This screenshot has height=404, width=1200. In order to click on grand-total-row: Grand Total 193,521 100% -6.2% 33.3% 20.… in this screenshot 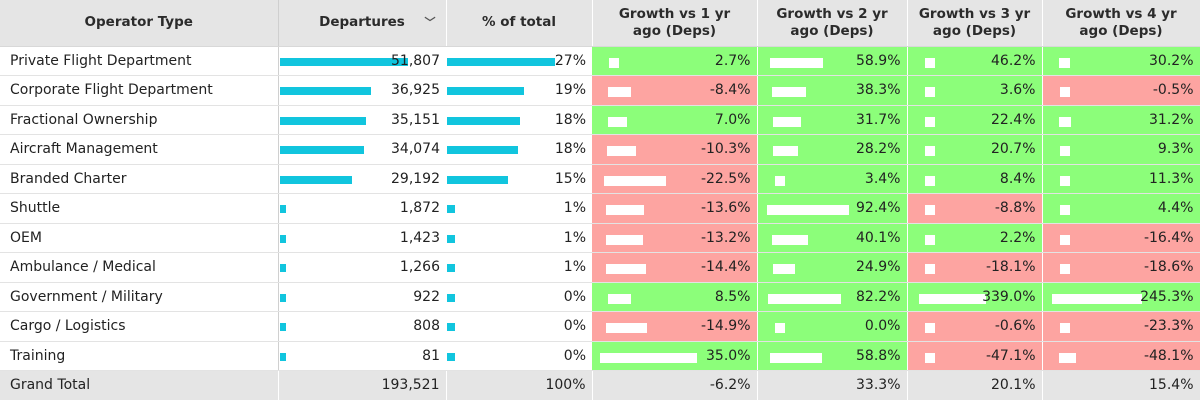, I will do `click(600, 385)`.